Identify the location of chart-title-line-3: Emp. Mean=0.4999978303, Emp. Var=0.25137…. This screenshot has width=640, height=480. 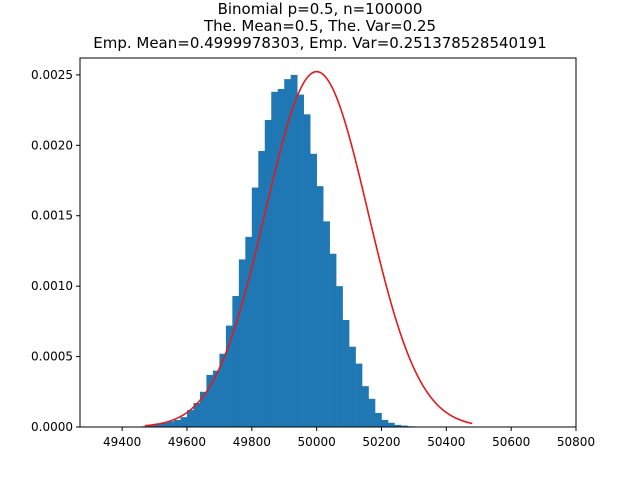
(320, 43).